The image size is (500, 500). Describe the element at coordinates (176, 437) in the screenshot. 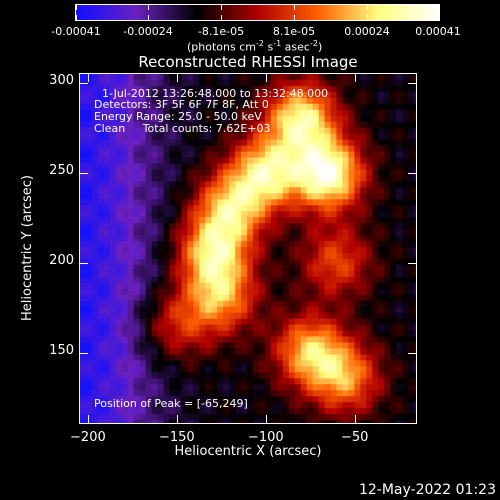

I see `x-tick-label: −150` at that location.